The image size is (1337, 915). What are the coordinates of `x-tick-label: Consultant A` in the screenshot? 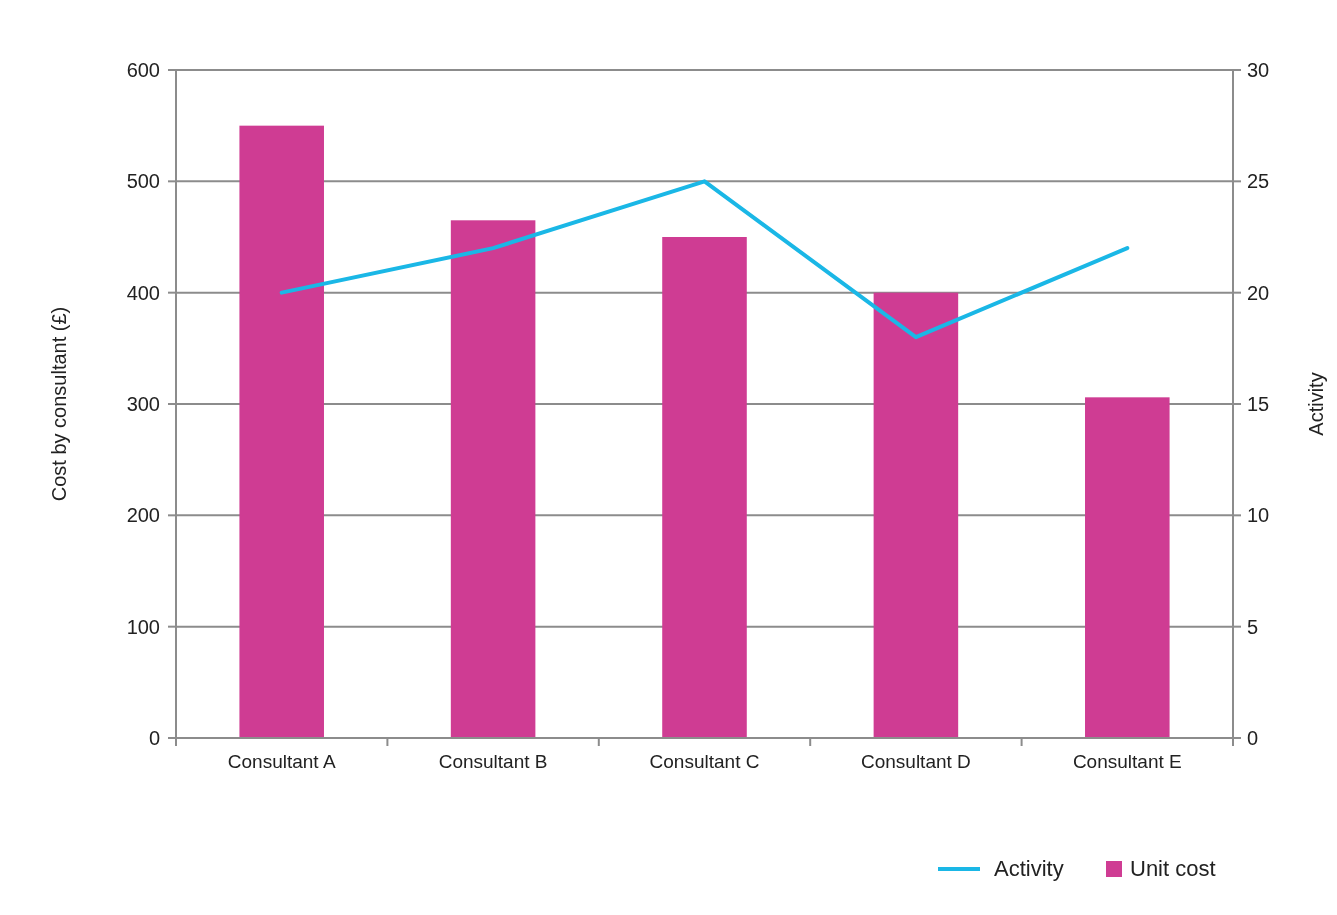 It's located at (281, 761).